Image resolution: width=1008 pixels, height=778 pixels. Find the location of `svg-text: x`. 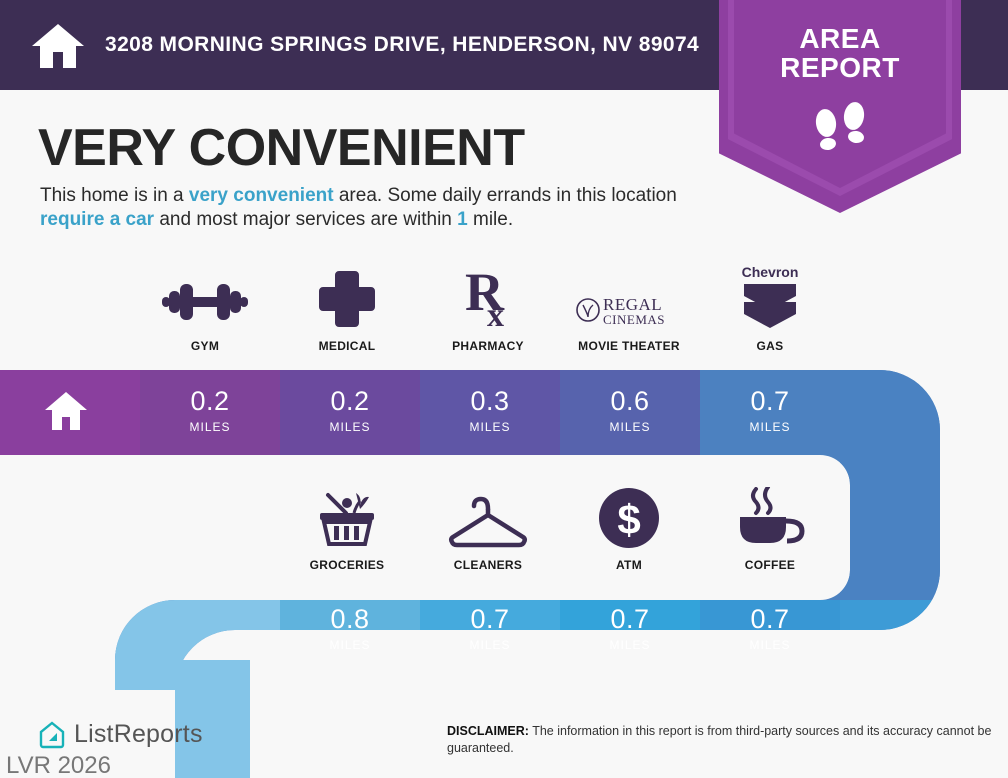

svg-text: x is located at coordinates (495, 313).